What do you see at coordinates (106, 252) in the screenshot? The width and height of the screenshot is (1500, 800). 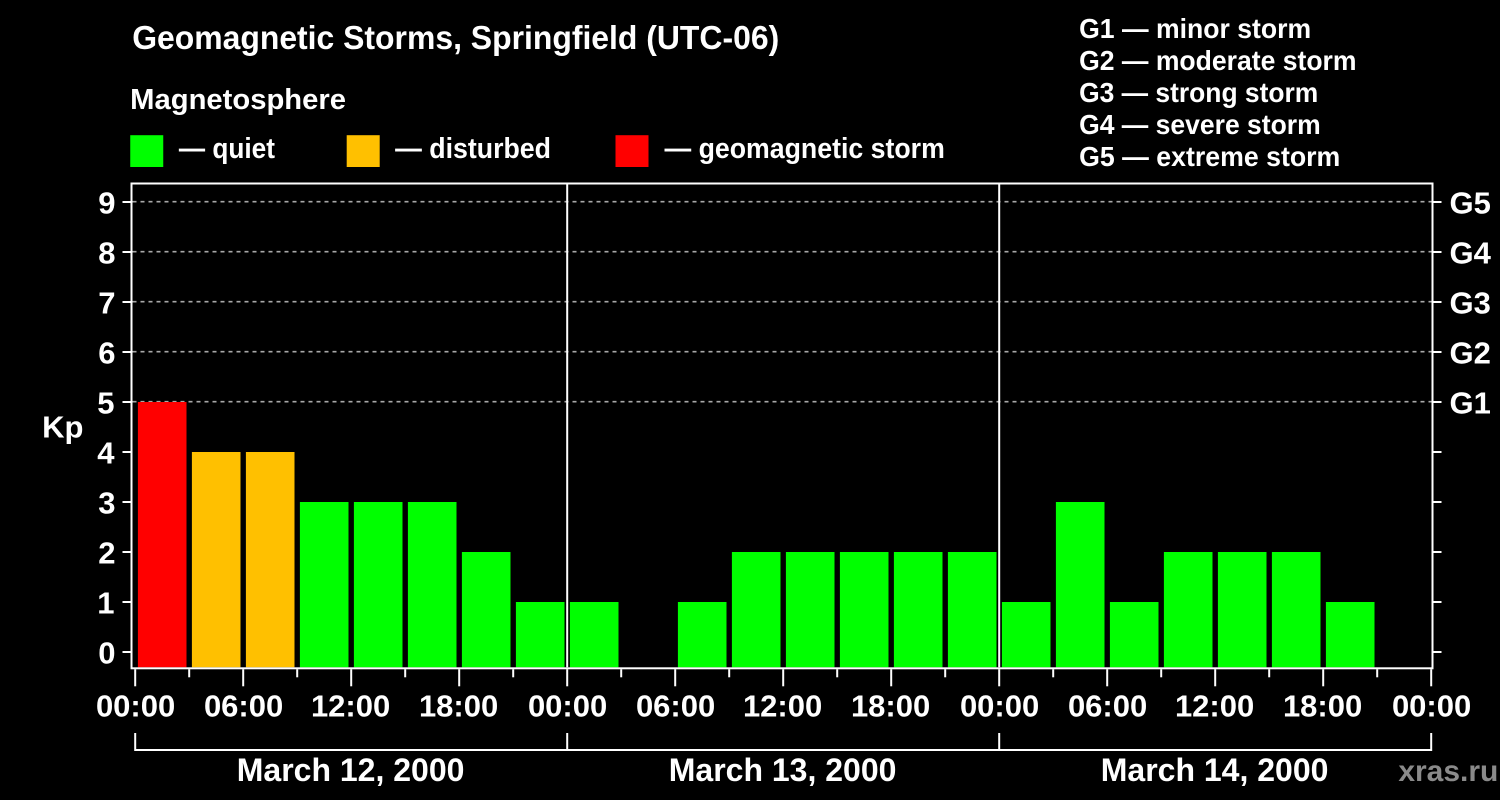 I see `svg-text: 8` at bounding box center [106, 252].